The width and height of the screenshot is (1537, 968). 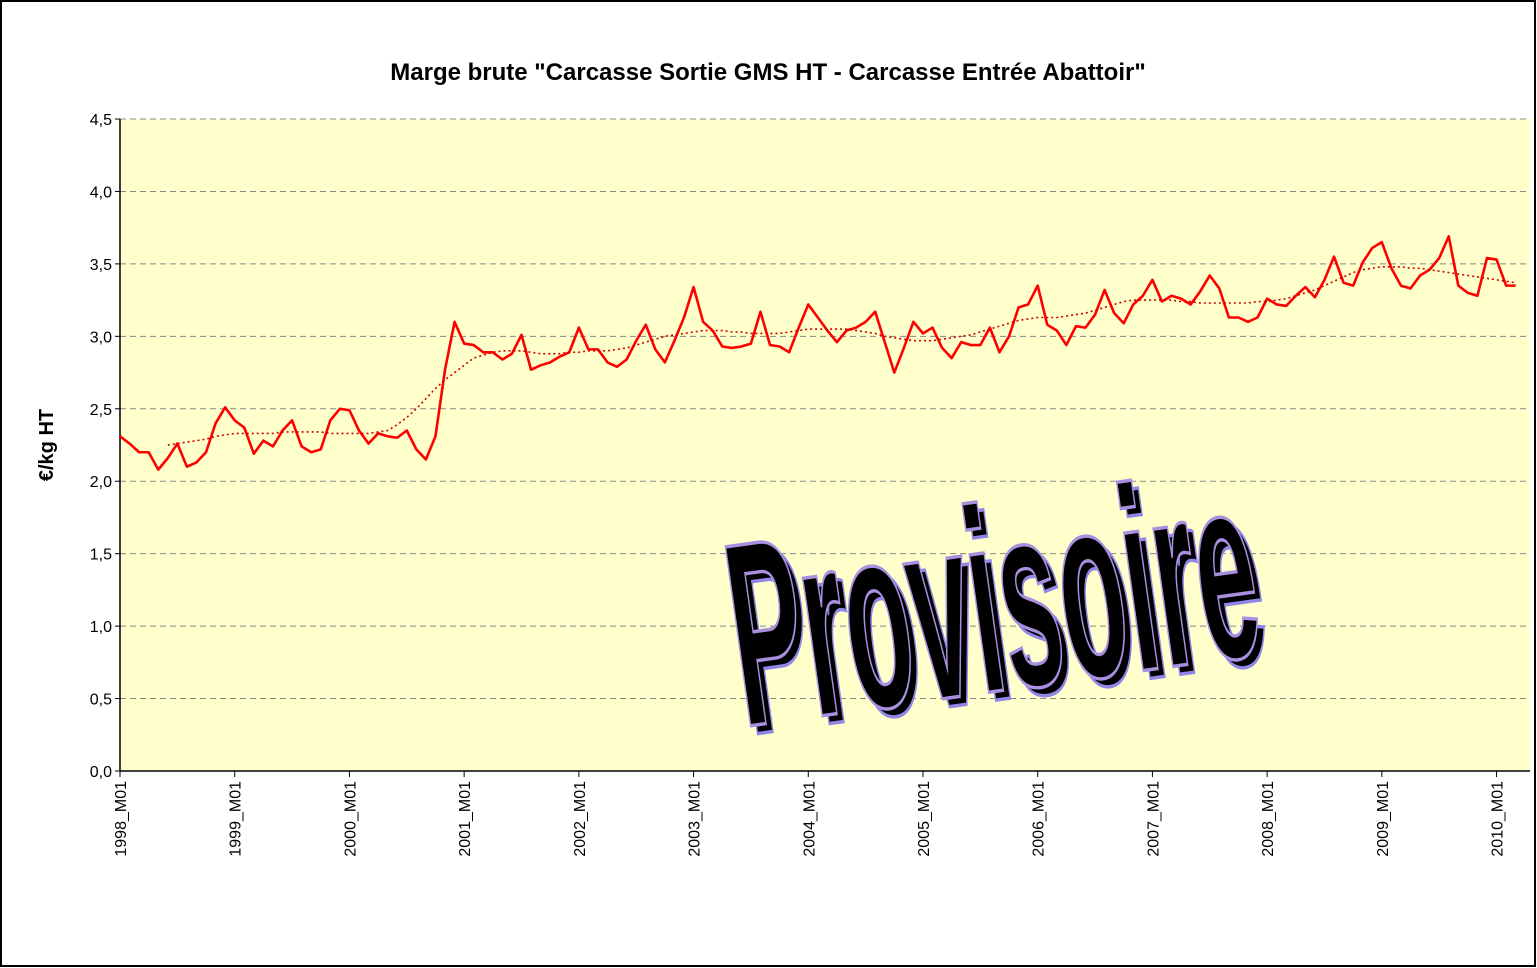 What do you see at coordinates (101, 627) in the screenshot?
I see `y-tick-label: 1,0` at bounding box center [101, 627].